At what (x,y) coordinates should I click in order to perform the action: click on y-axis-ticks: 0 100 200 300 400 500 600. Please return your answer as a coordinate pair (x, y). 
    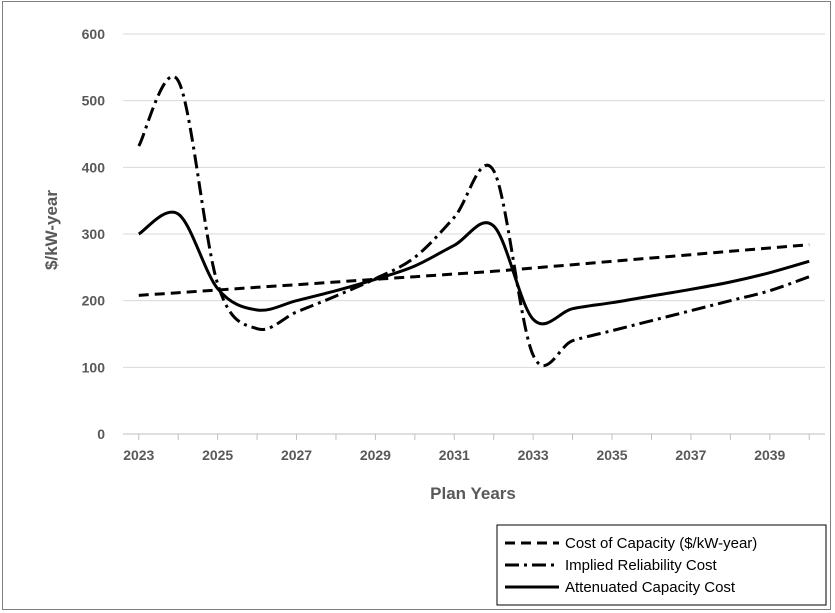
    Looking at the image, I should click on (94, 234).